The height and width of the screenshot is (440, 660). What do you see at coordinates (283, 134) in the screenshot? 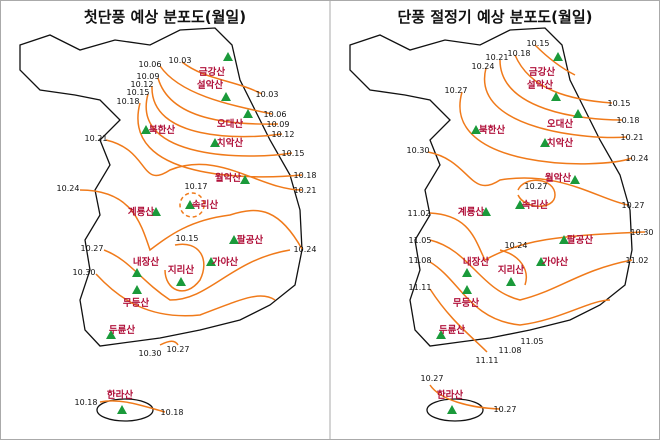
I see `isoline-label: 10.12` at bounding box center [283, 134].